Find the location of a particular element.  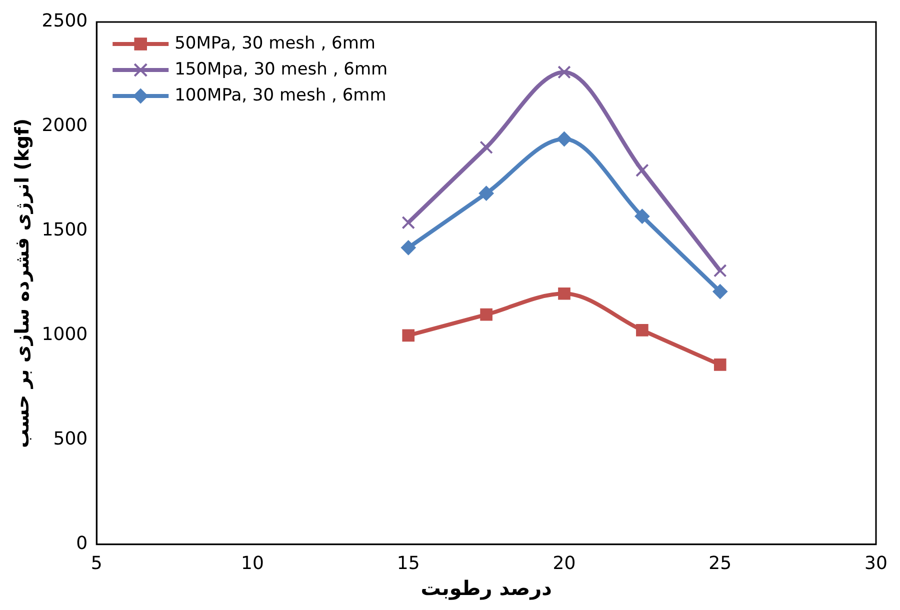

legend-label: 100MPa, 30 mesh , 6mm is located at coordinates (280, 95).